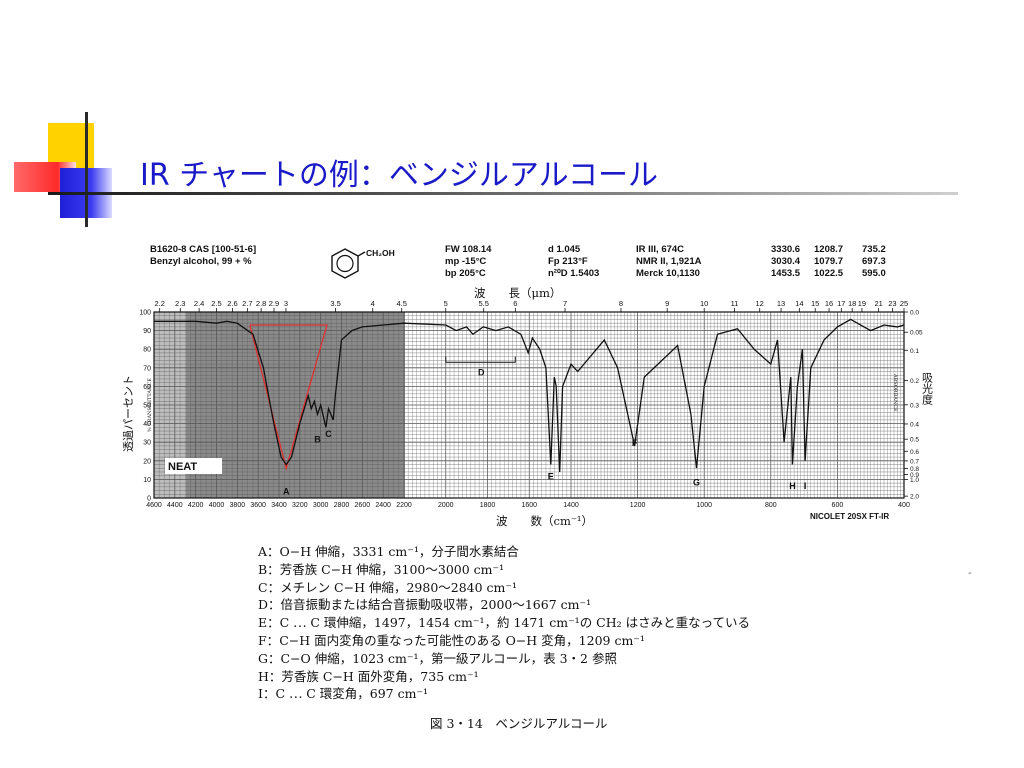 The height and width of the screenshot is (768, 1024). What do you see at coordinates (352, 694) in the screenshot?
I see `assignment-text: C ⋯ C 環変角，697 cm⁻¹` at bounding box center [352, 694].